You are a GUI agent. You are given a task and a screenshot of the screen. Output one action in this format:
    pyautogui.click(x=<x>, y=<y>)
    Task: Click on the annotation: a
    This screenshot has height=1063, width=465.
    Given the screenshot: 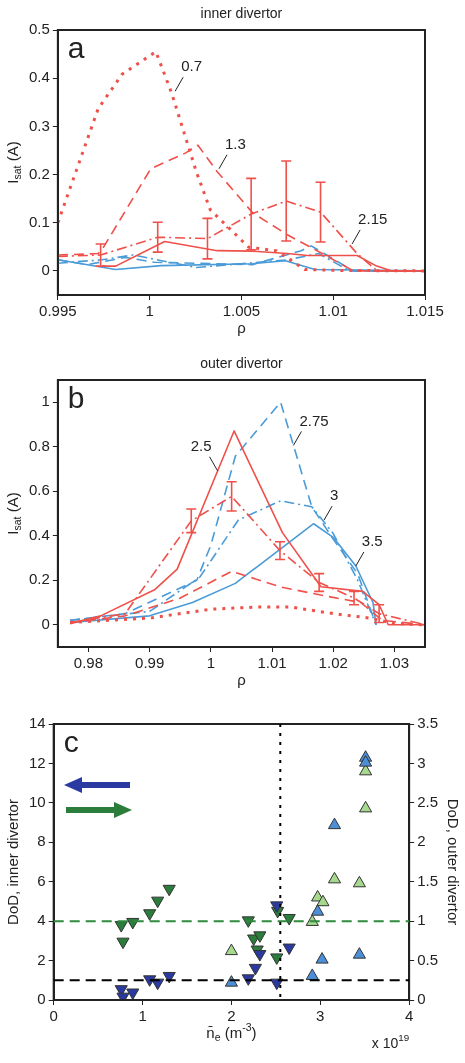 What is the action you would take?
    pyautogui.click(x=76, y=48)
    